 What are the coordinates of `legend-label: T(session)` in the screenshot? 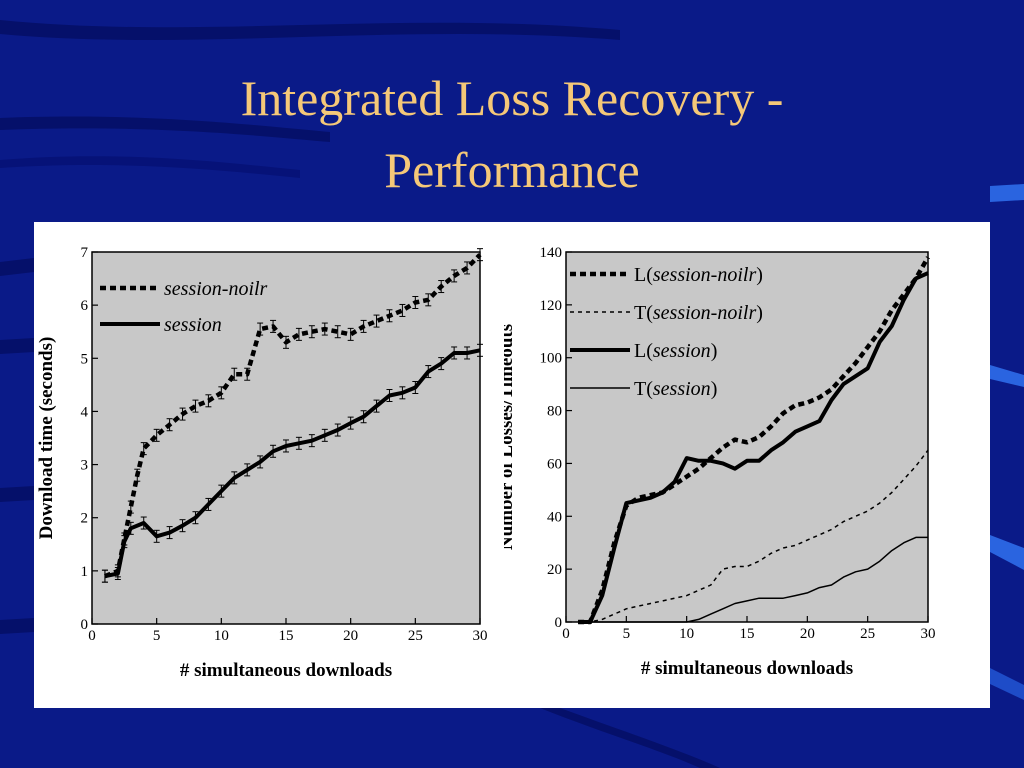 It's located at (675, 389).